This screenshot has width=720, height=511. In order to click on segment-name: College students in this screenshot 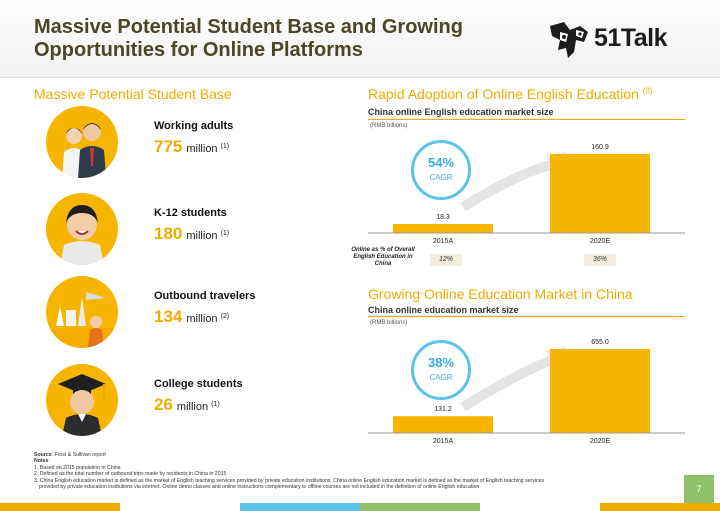, I will do `click(198, 384)`.